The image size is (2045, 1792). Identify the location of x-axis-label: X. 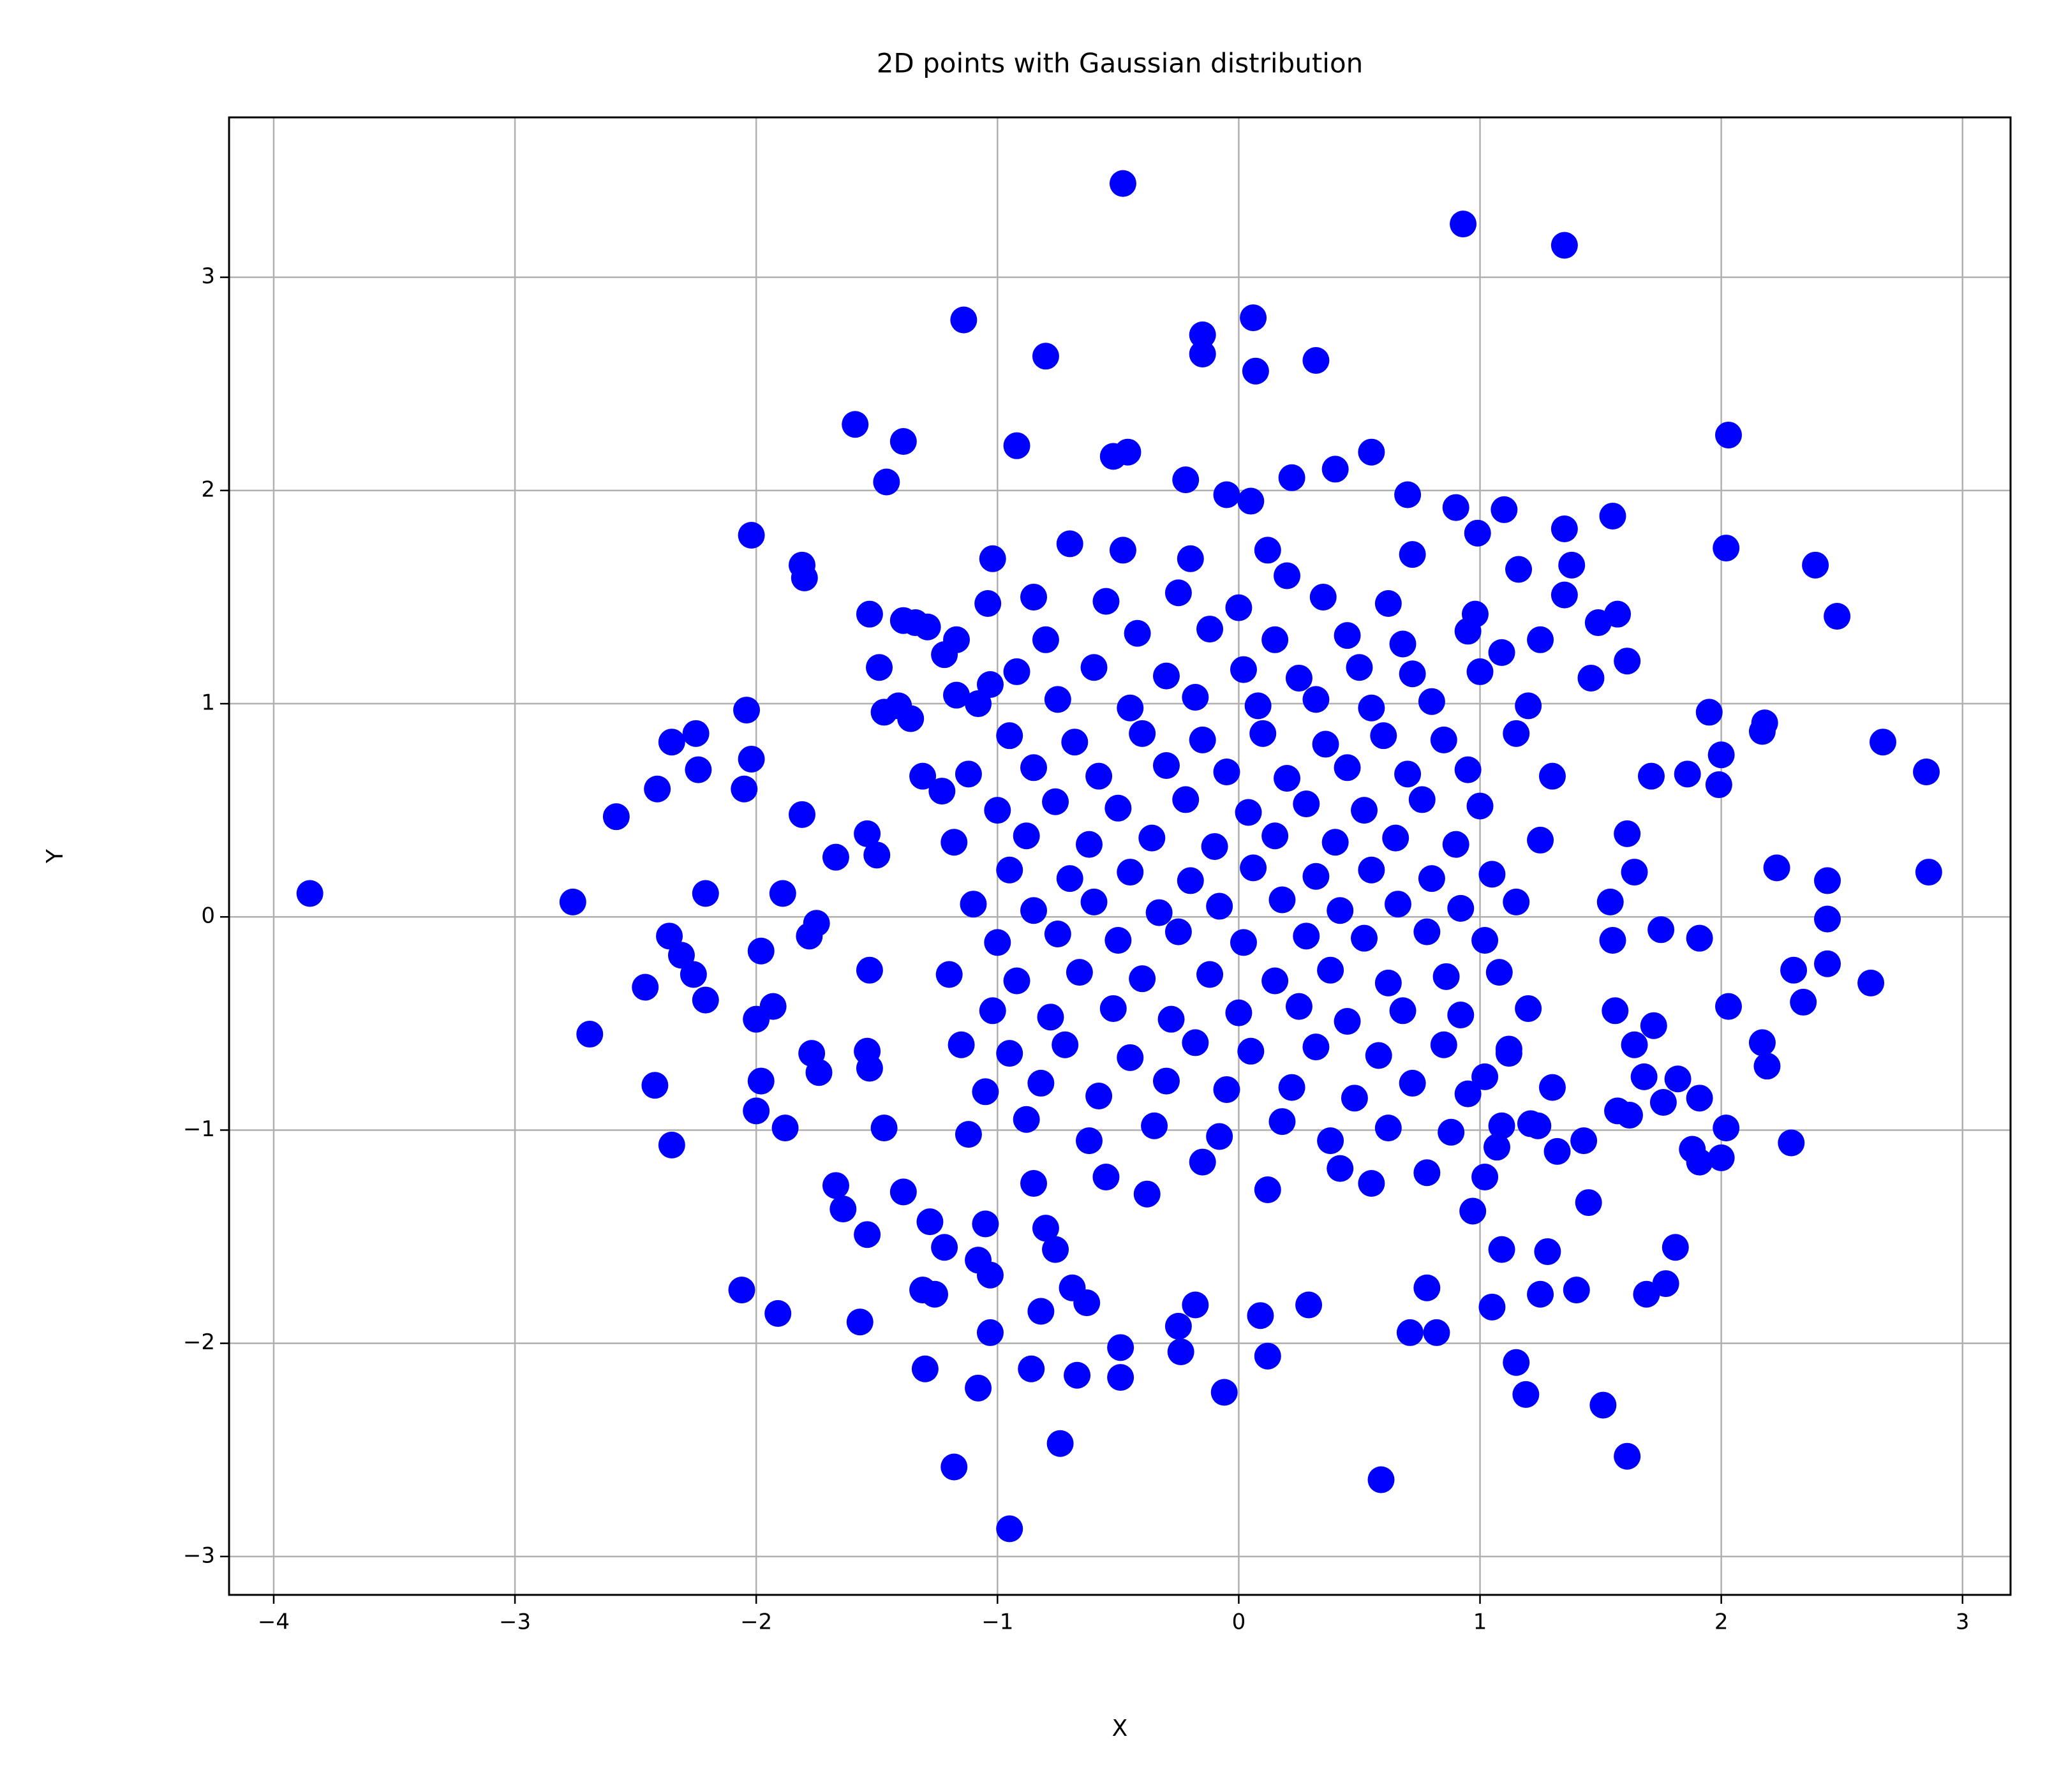
(1120, 1729).